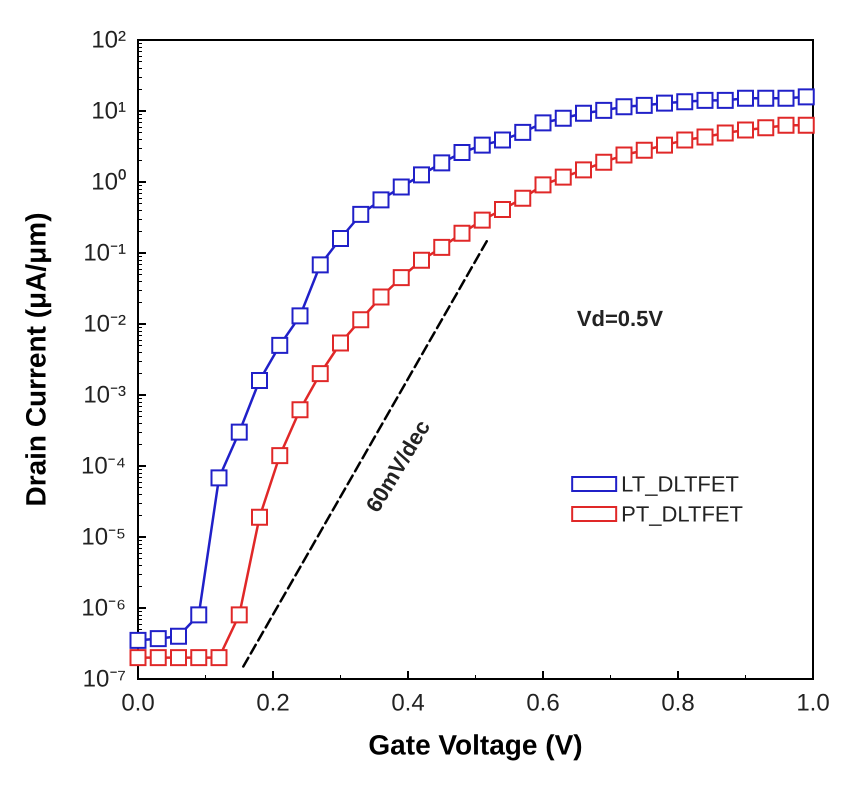 The image size is (843, 807). Describe the element at coordinates (108, 40) in the screenshot. I see `y-tick-label: 10²` at that location.